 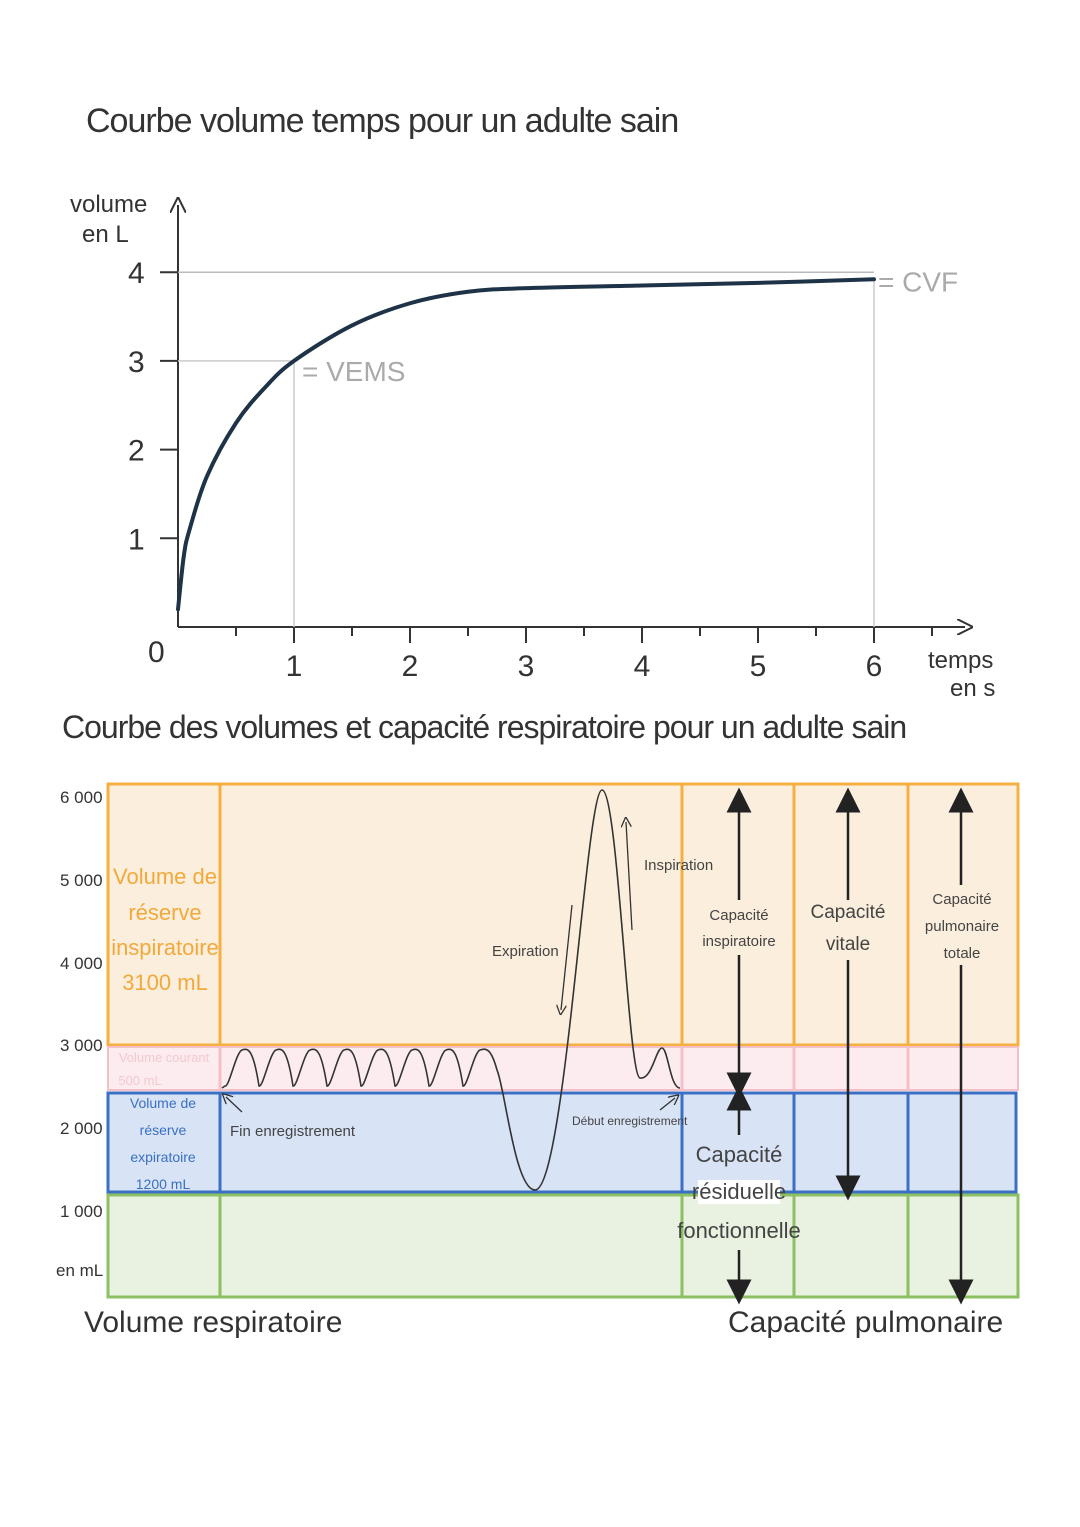 What do you see at coordinates (136, 539) in the screenshot?
I see `y-tick-label: 1` at bounding box center [136, 539].